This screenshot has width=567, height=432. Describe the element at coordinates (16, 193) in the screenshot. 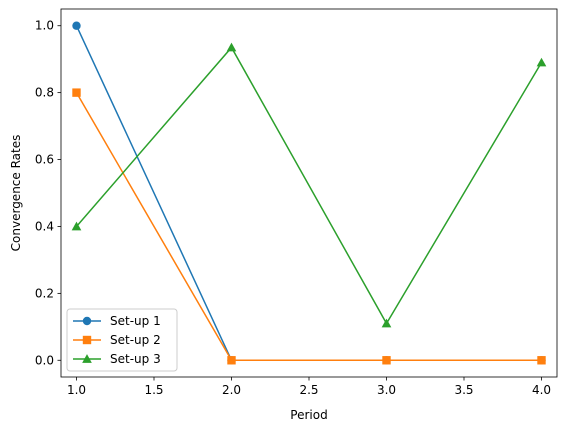

I see `y-axis-label: Convergence Rates` at that location.